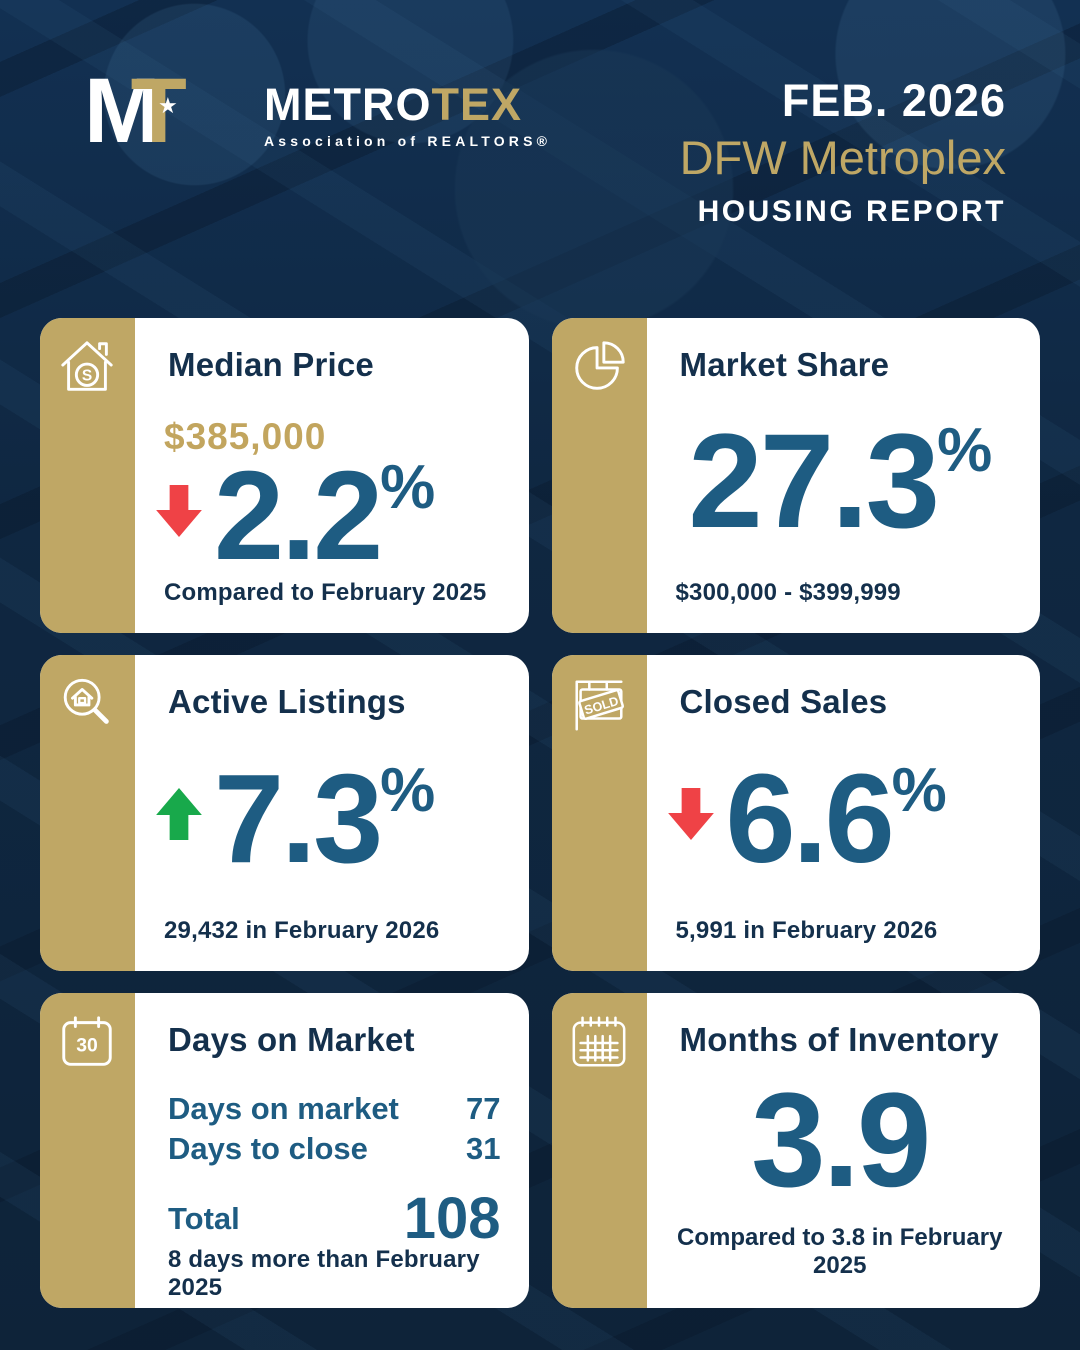 This screenshot has width=1080, height=1350. I want to click on up-arrow-icon, so click(179, 813).